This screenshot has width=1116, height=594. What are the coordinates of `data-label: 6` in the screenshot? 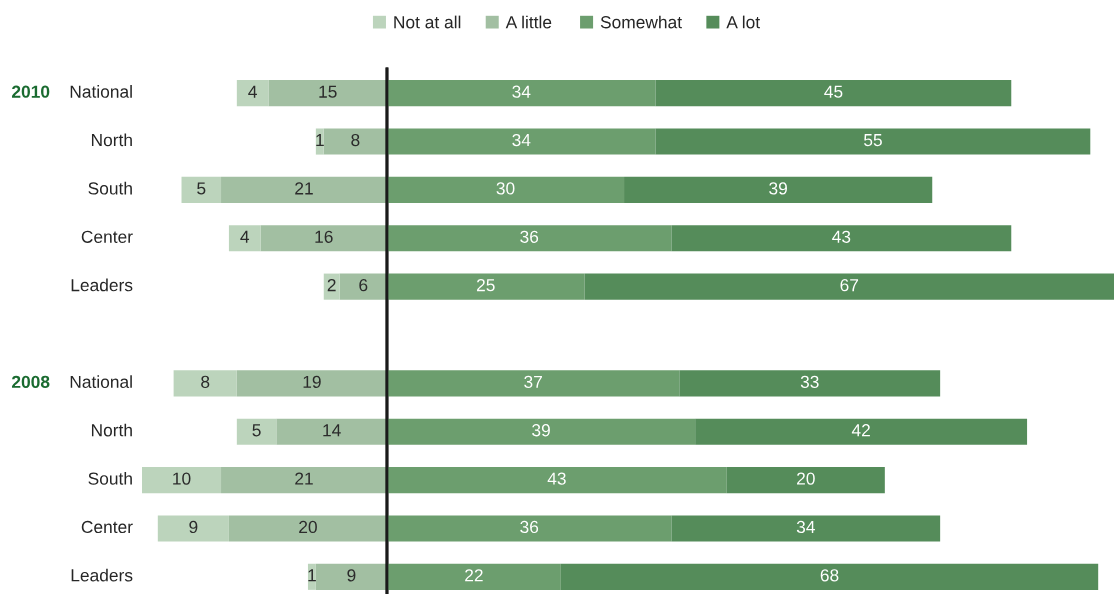 It's located at (363, 285).